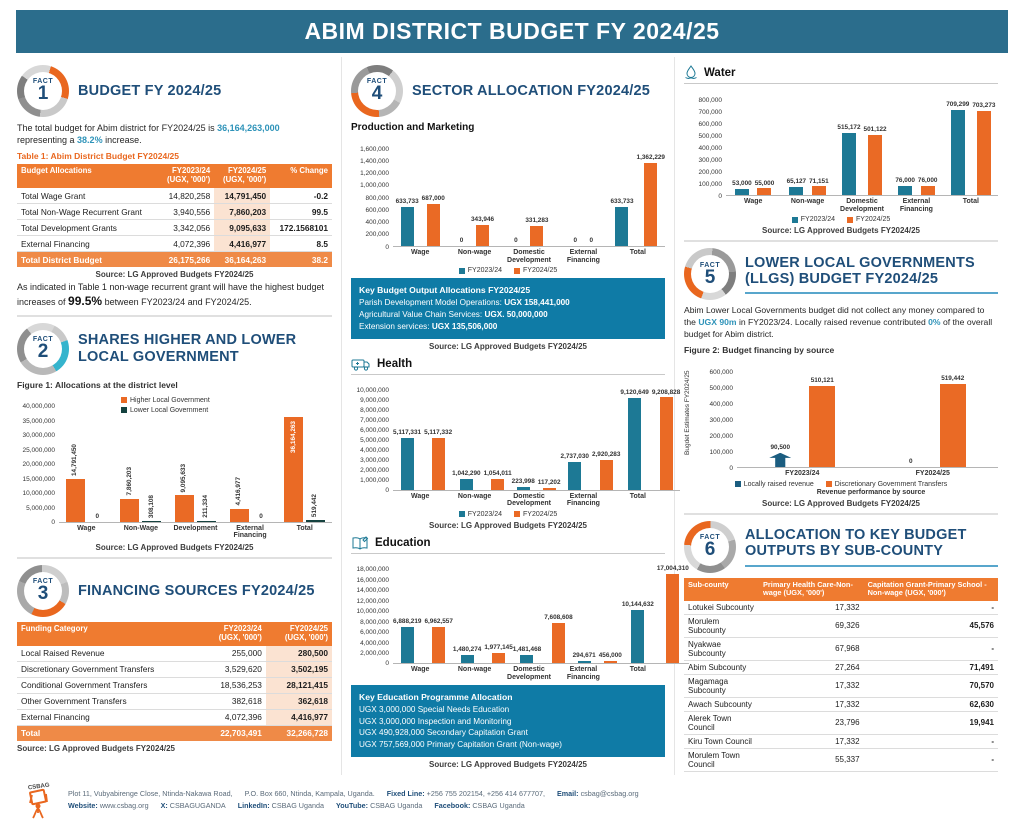 The width and height of the screenshot is (1024, 823). Describe the element at coordinates (250, 457) in the screenshot. I see `bar-group: 4,416,977 0` at that location.